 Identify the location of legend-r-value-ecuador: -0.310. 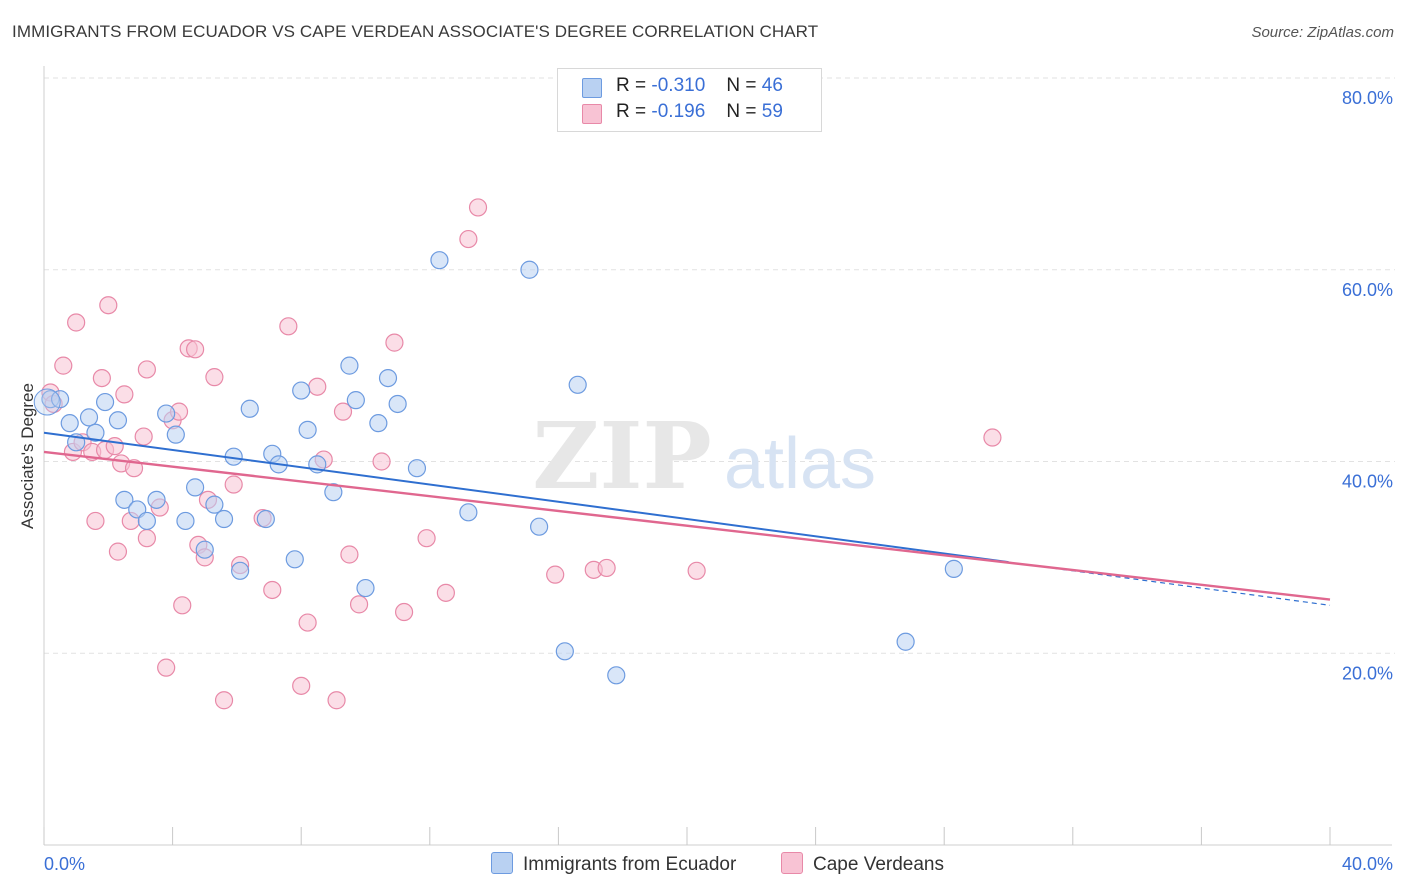
(678, 85).